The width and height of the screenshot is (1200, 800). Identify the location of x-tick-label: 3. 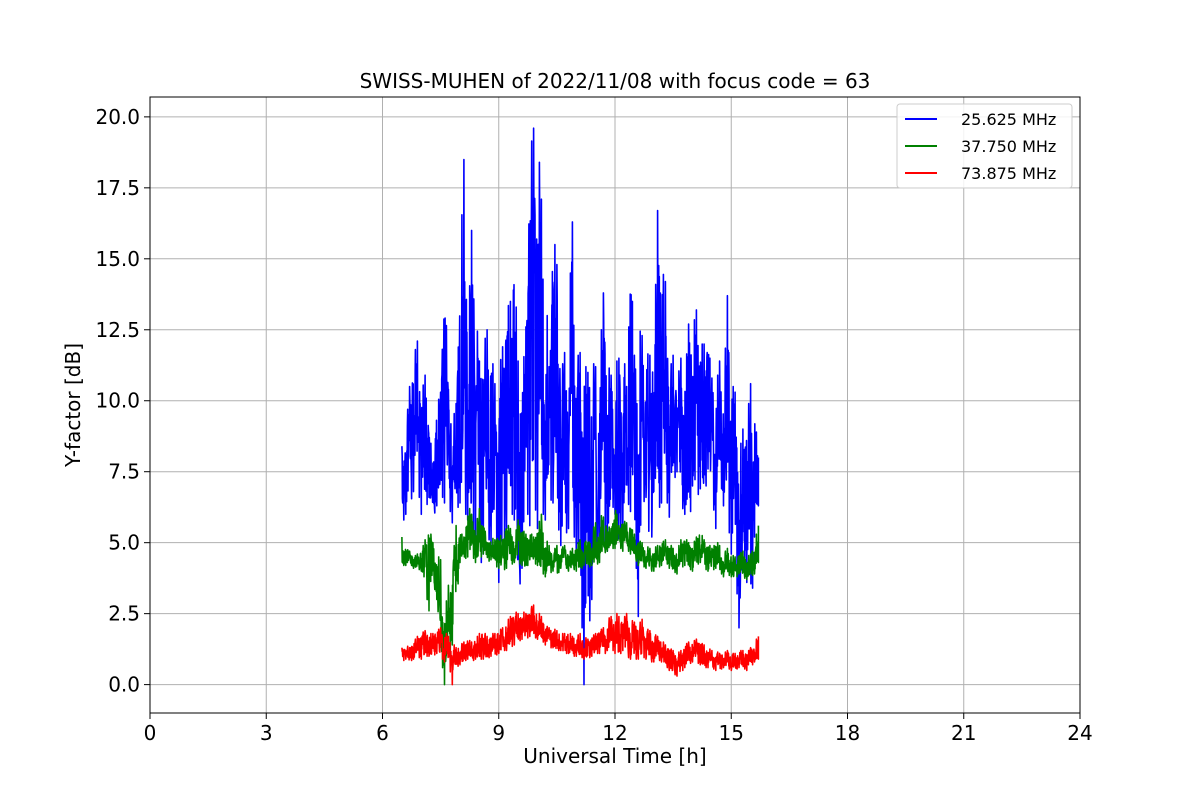
(266, 733).